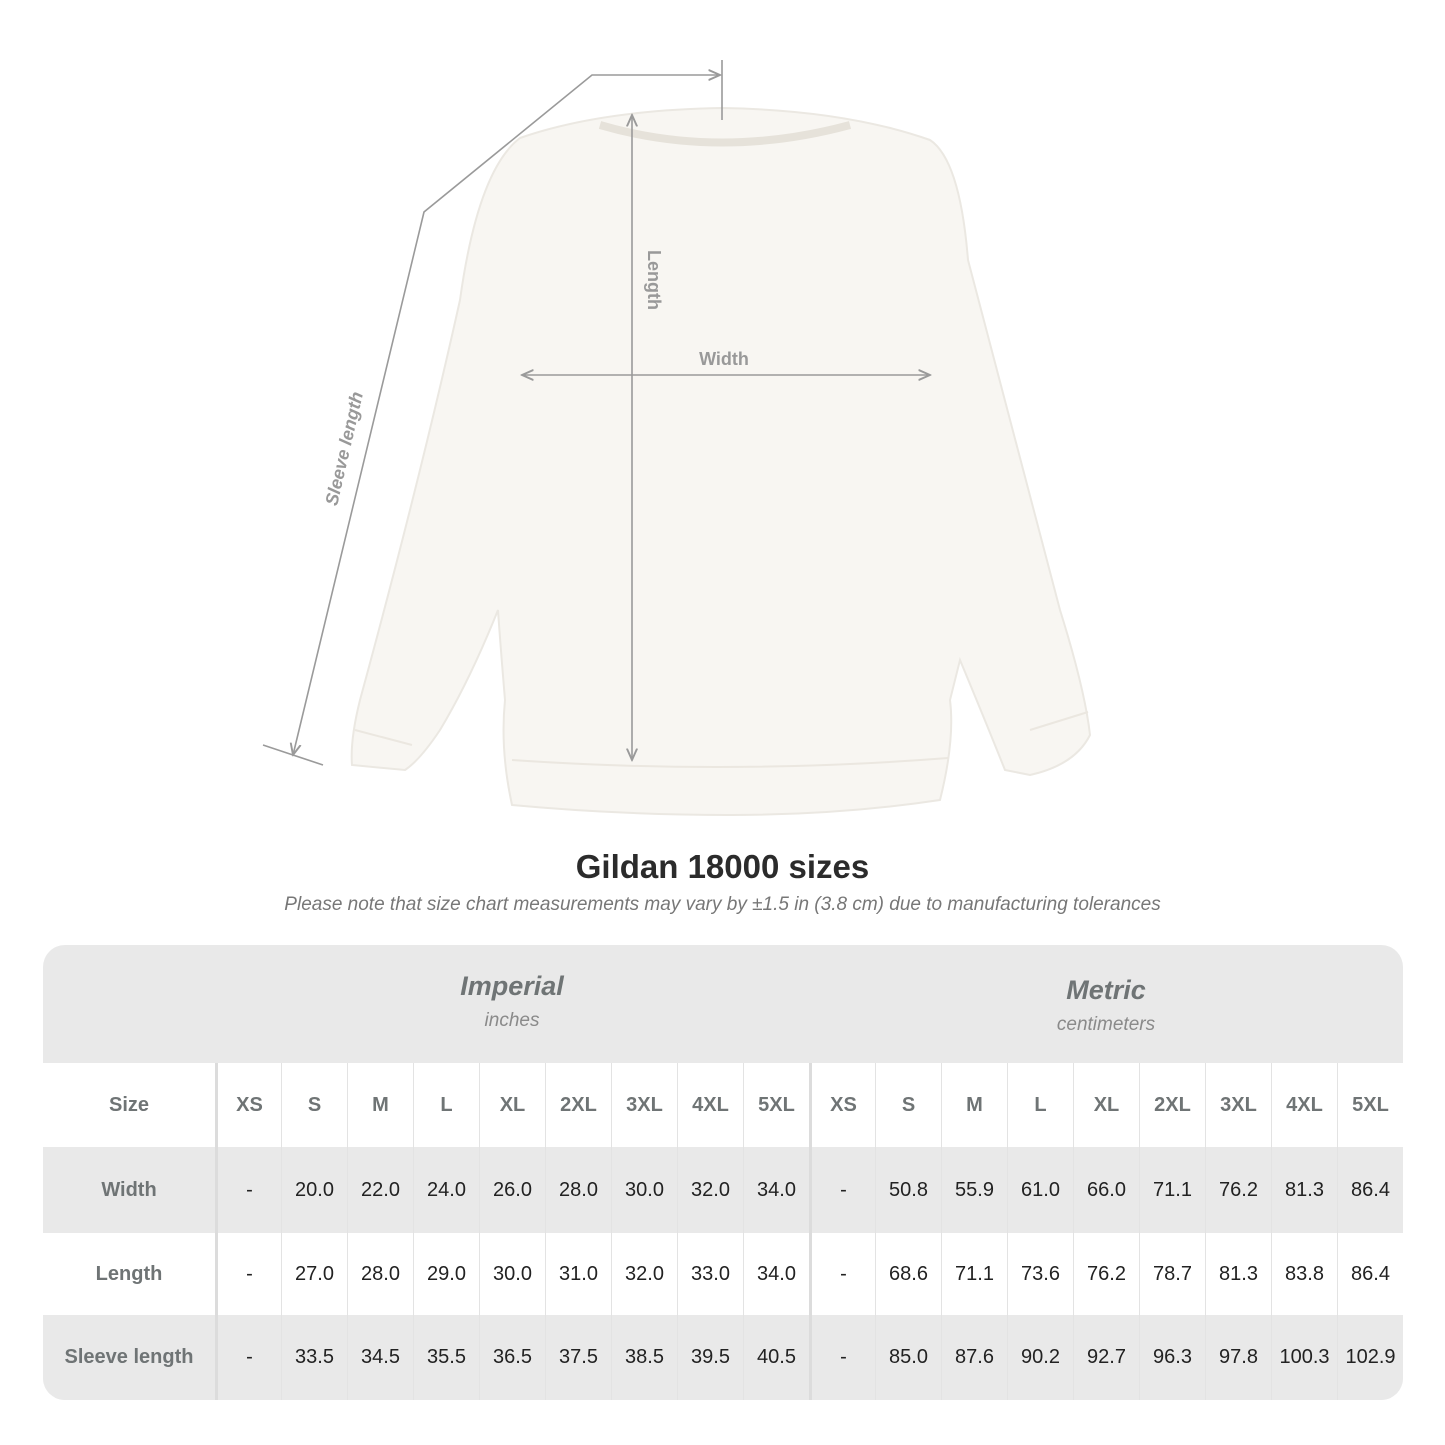 This screenshot has height=1445, width=1445. I want to click on imperial-size-header: XL, so click(512, 1105).